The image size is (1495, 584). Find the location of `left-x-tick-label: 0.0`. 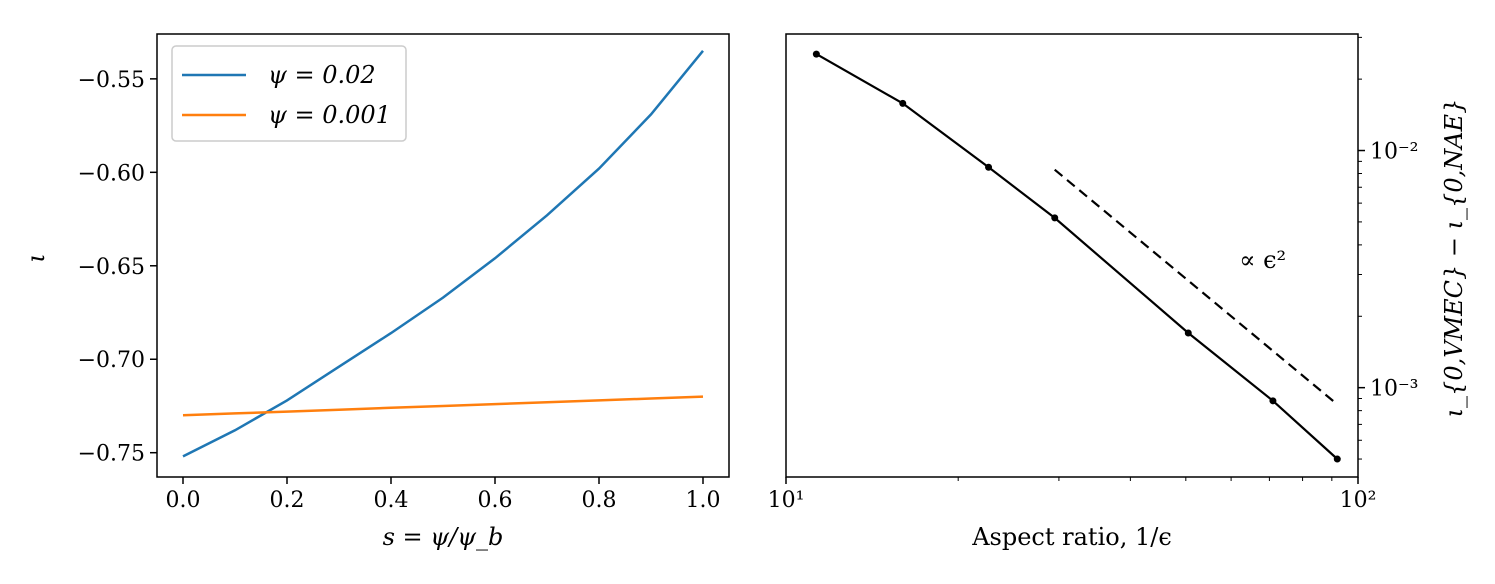

left-x-tick-label: 0.0 is located at coordinates (183, 500).